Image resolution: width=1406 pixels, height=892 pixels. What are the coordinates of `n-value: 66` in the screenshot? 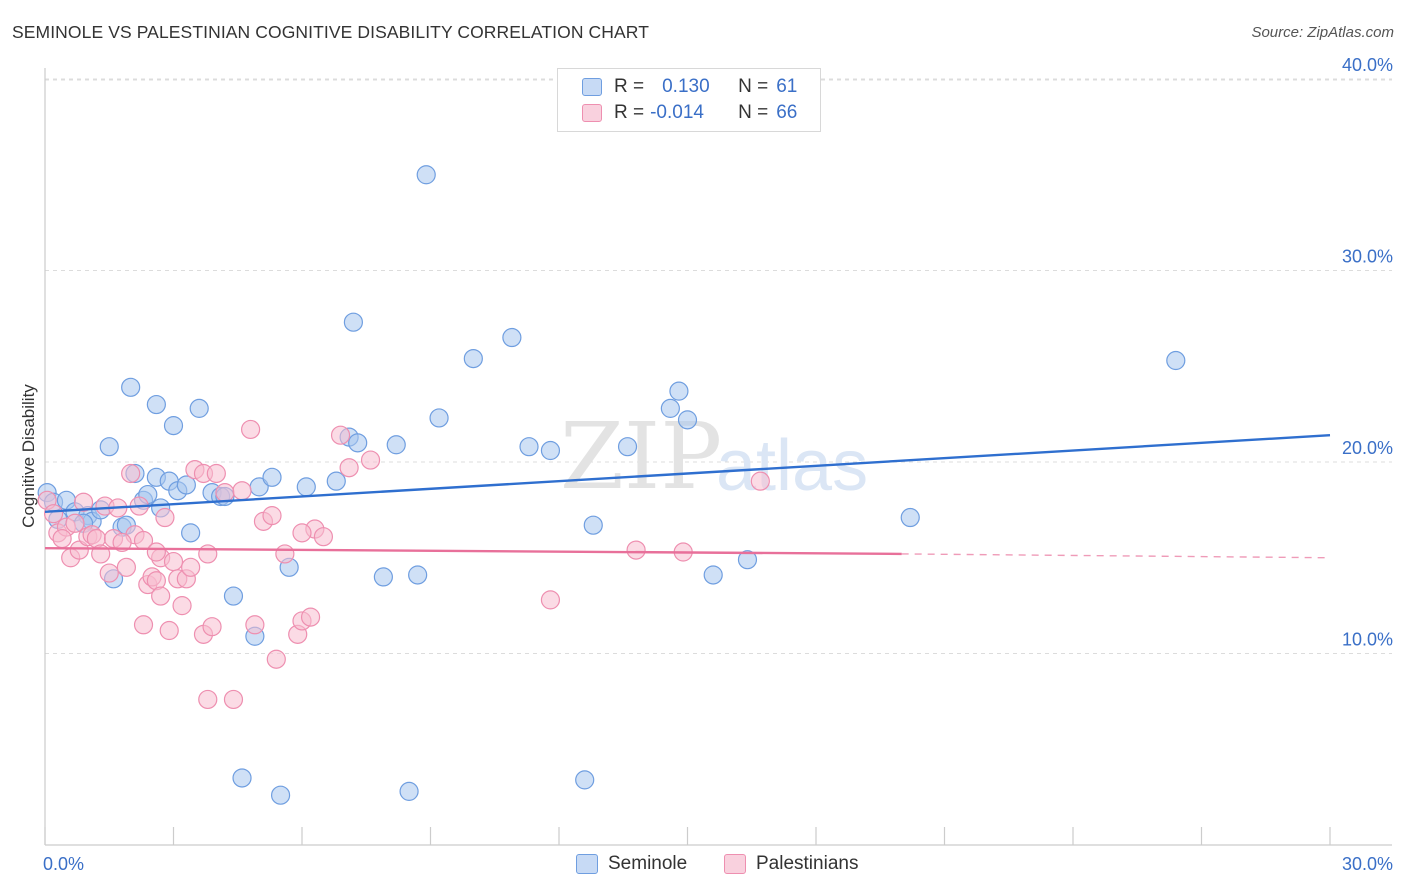 It's located at (787, 112).